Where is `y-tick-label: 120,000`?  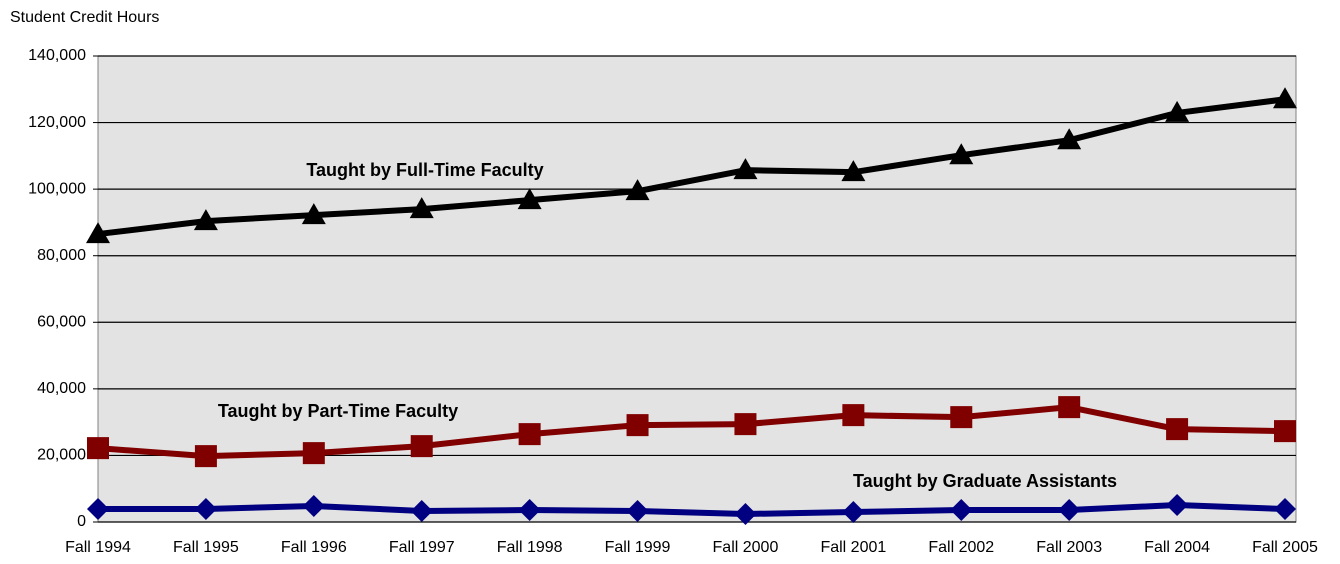
y-tick-label: 120,000 is located at coordinates (57, 122).